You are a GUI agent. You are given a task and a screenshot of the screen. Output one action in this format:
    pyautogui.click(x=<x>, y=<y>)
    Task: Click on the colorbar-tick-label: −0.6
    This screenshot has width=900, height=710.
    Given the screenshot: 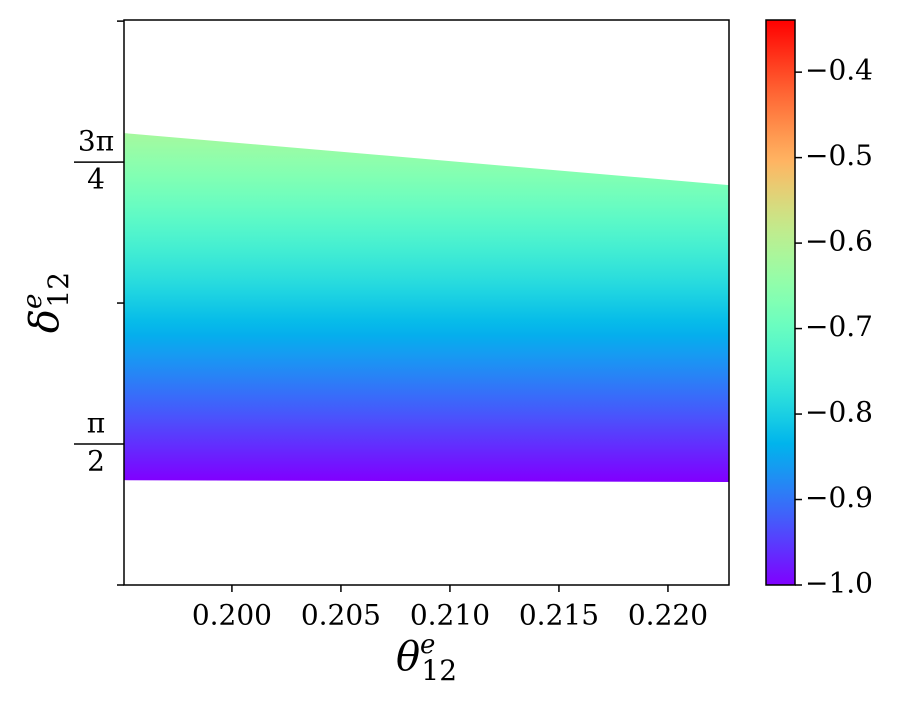 What is the action you would take?
    pyautogui.click(x=839, y=241)
    